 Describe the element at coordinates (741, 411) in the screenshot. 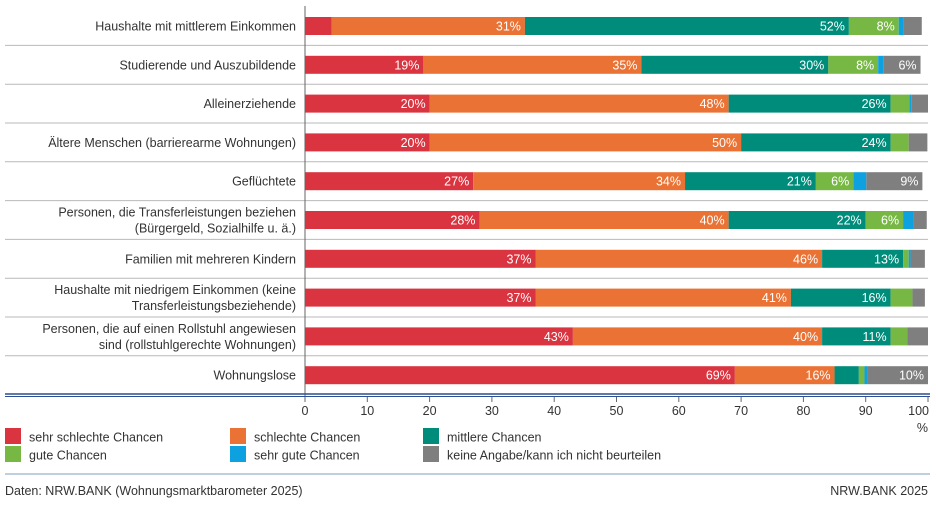

I see `x-tick-label: 70` at that location.